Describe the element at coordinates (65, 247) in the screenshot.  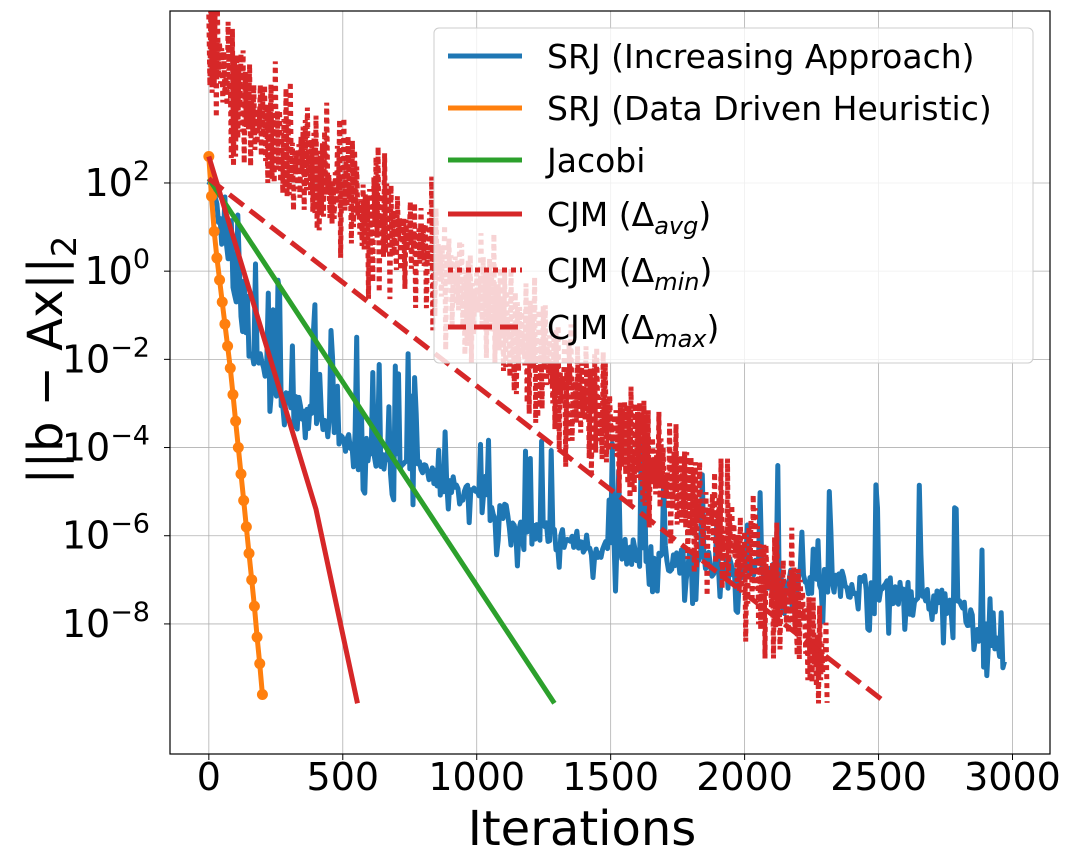
I see `y-axis-title-subscript: 2` at that location.